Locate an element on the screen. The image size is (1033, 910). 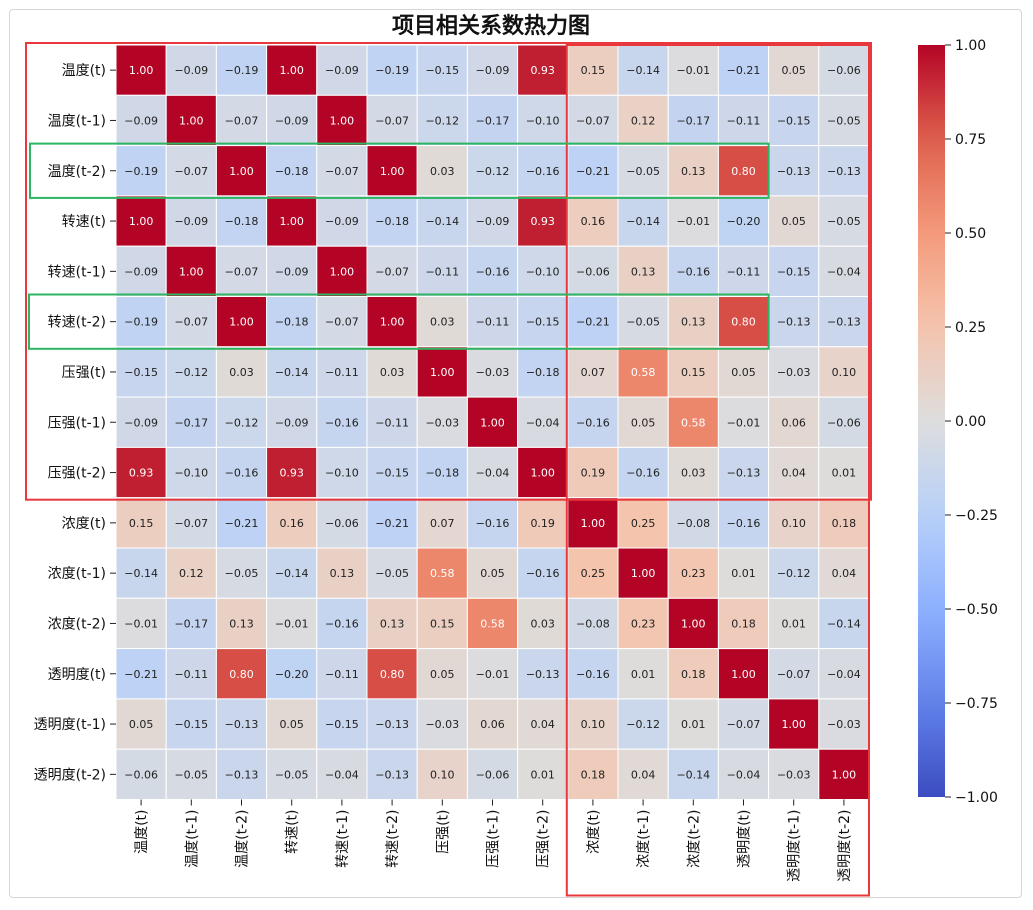
cell-value-label: −0.08 is located at coordinates (693, 523).